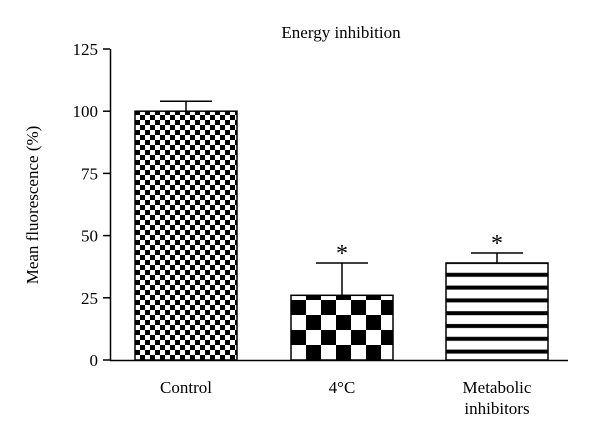  Describe the element at coordinates (86, 49) in the screenshot. I see `y-tick-label: 125` at that location.